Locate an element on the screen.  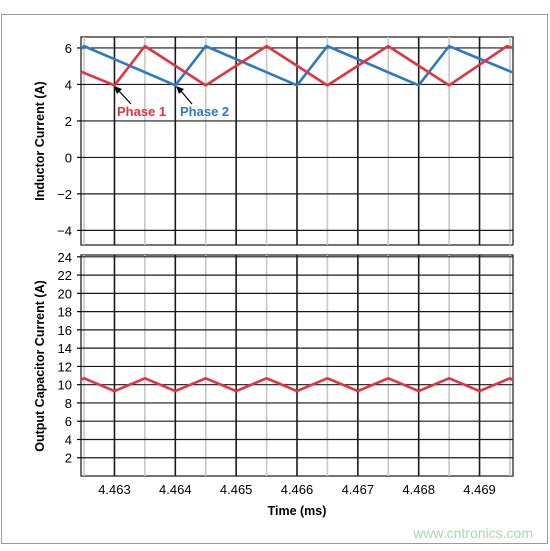
top-series is located at coordinates (297, 65).